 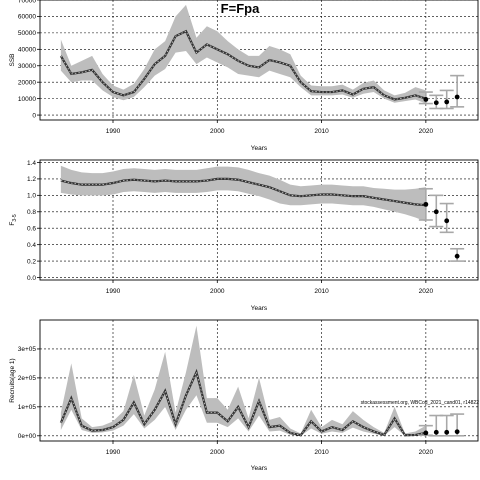 I want to click on y-axis-label: F3-5, so click(x=13, y=219).